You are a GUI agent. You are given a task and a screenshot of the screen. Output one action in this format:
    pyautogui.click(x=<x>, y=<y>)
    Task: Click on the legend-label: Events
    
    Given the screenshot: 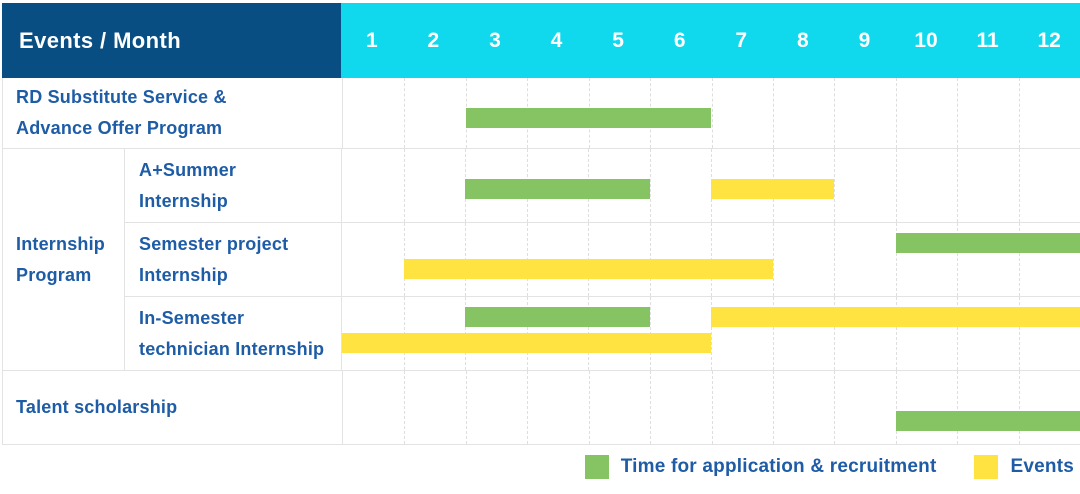 What is the action you would take?
    pyautogui.click(x=1042, y=466)
    